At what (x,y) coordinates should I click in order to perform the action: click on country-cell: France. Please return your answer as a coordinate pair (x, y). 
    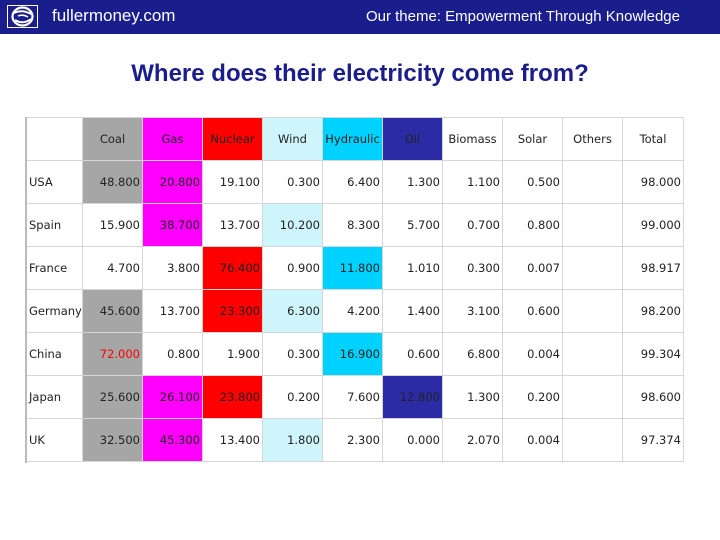
    Looking at the image, I should click on (54, 268).